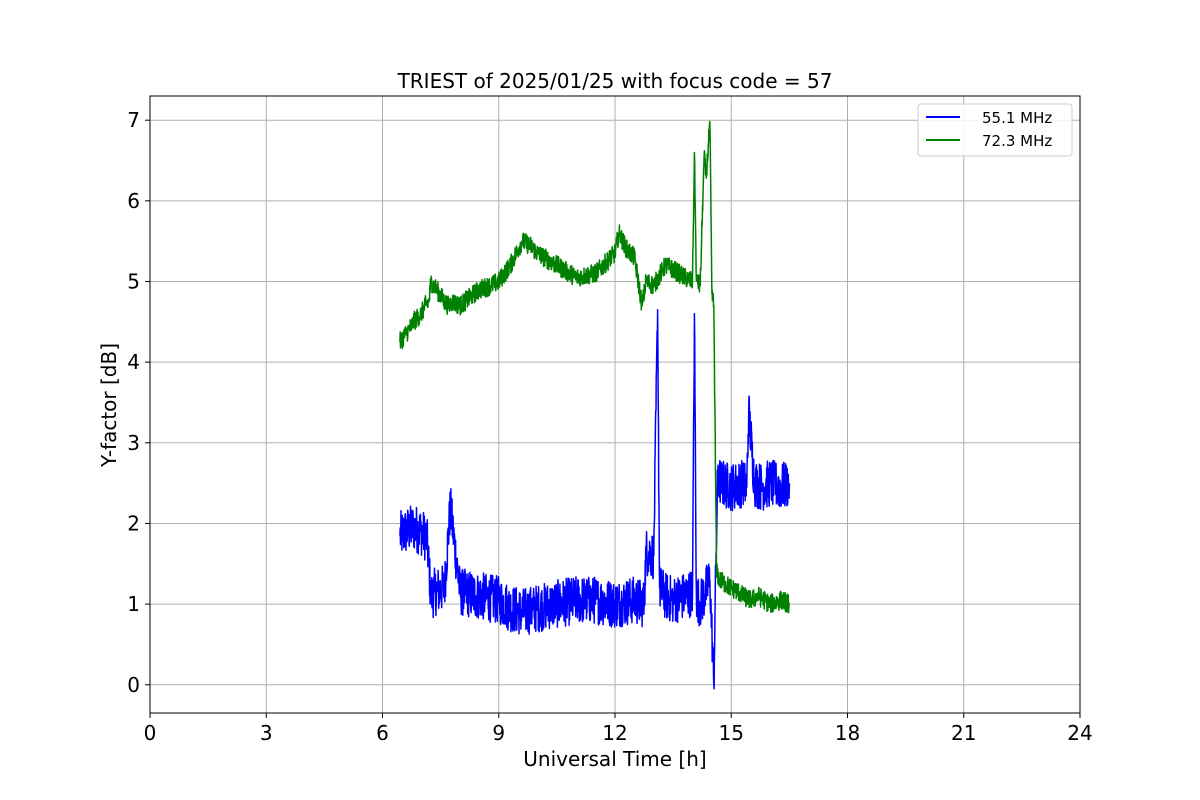 This screenshot has width=1200, height=800. Describe the element at coordinates (498, 733) in the screenshot. I see `x-tick-label: 9` at that location.